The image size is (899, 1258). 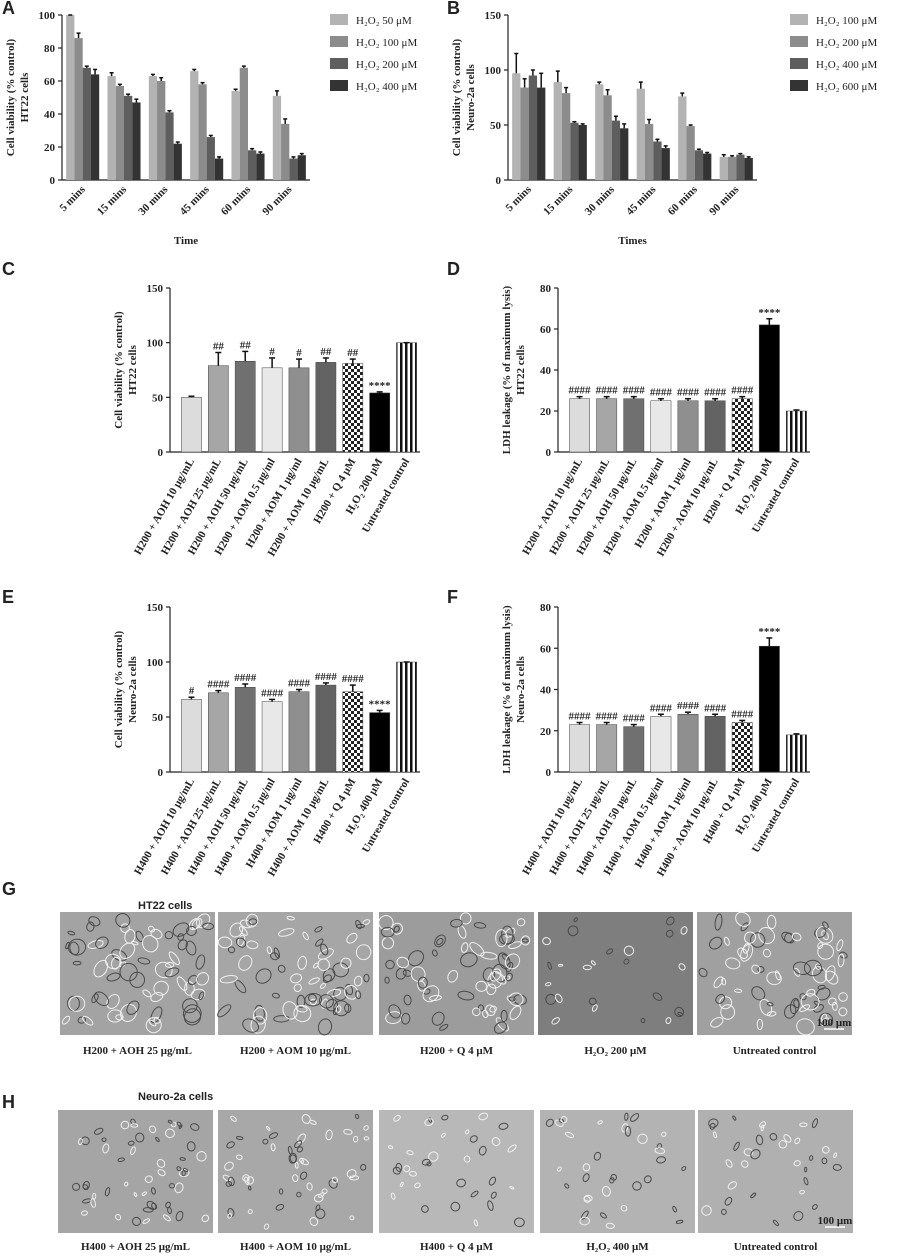 What do you see at coordinates (339, 19) in the screenshot?
I see `legend-swatch` at bounding box center [339, 19].